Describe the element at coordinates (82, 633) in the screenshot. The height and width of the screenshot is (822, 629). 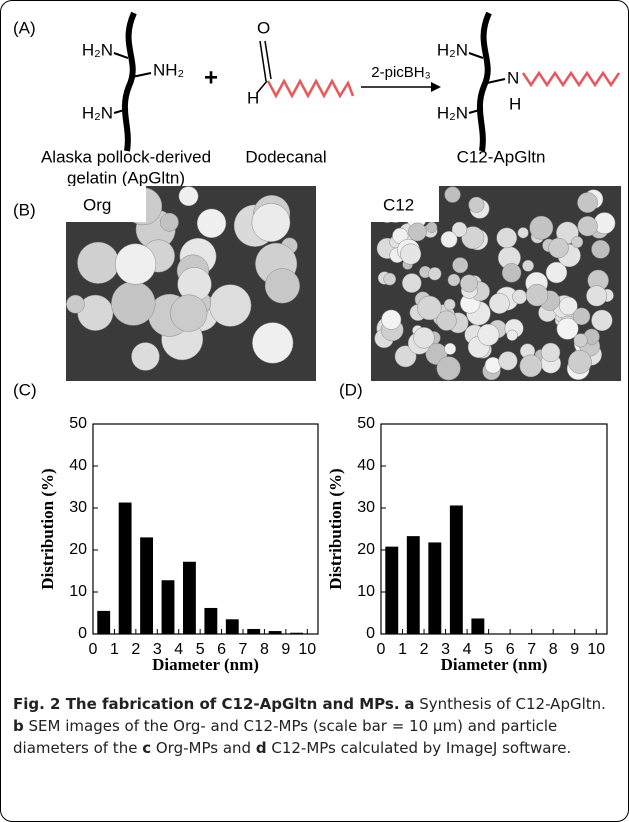
I see `y-tick-label: 0` at that location.